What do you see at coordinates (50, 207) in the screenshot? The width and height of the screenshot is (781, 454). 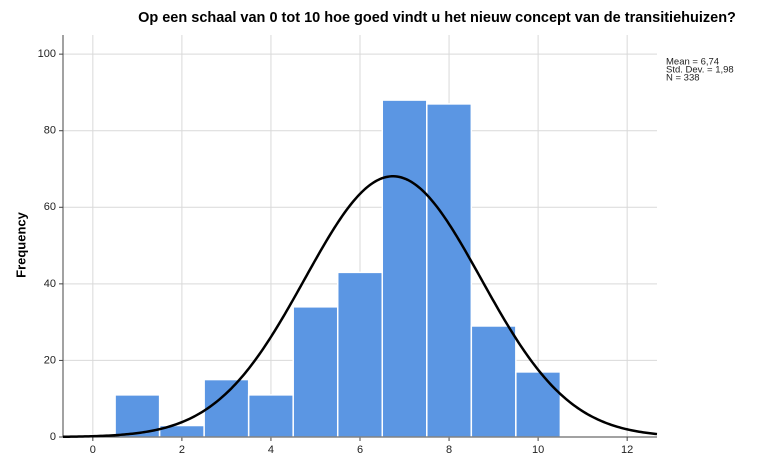 I see `y-tick-label: 60` at bounding box center [50, 207].